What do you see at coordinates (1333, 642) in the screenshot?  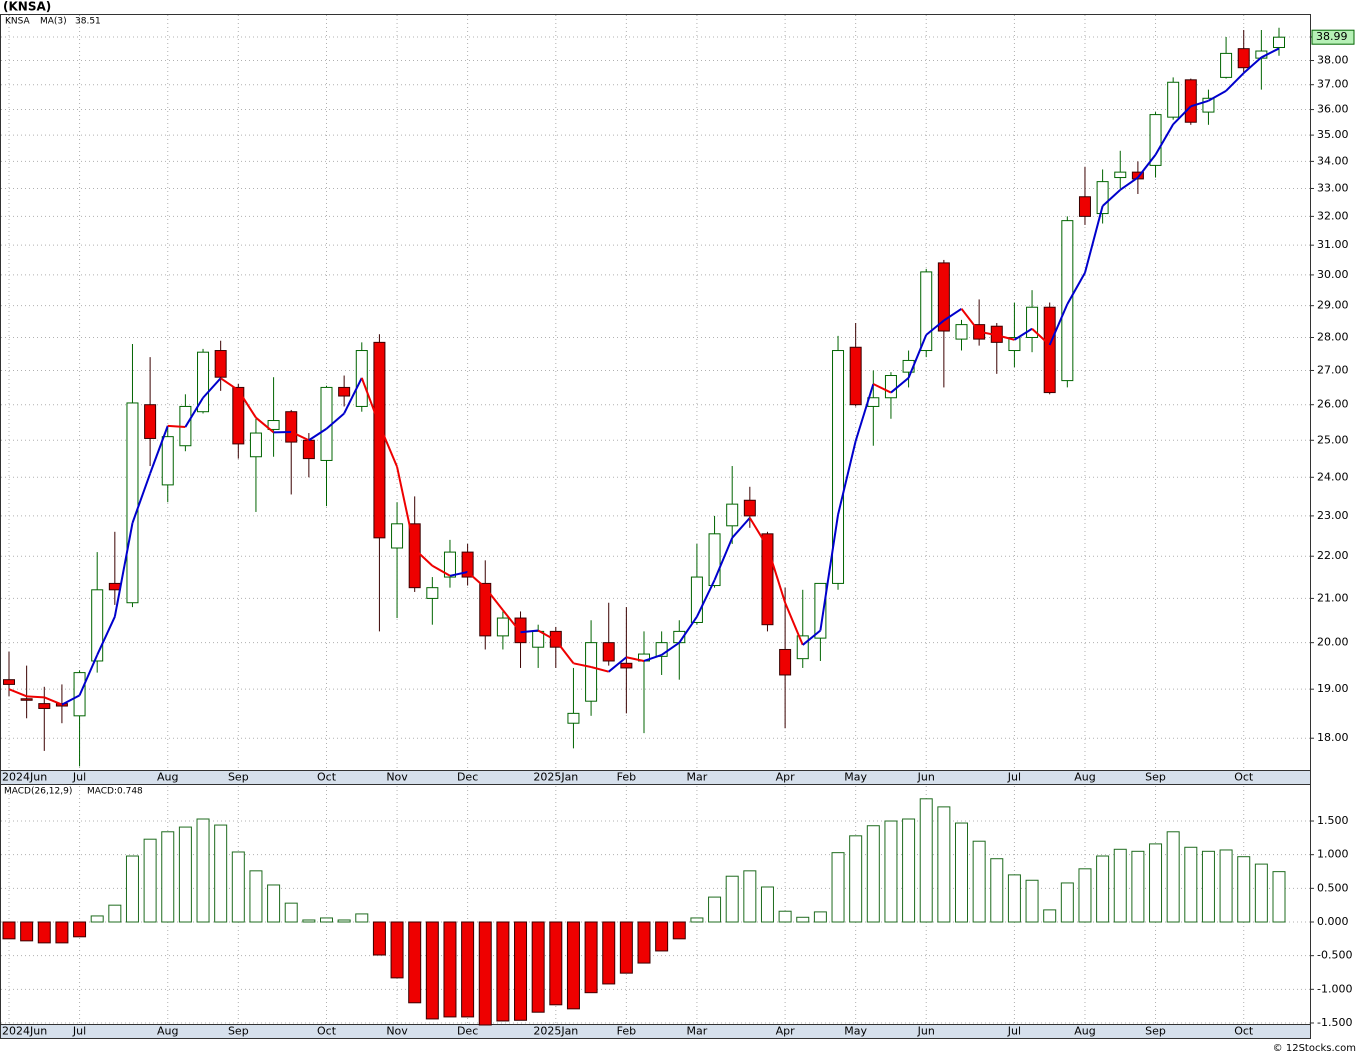 I see `y-tick-label: 20.00` at bounding box center [1333, 642].